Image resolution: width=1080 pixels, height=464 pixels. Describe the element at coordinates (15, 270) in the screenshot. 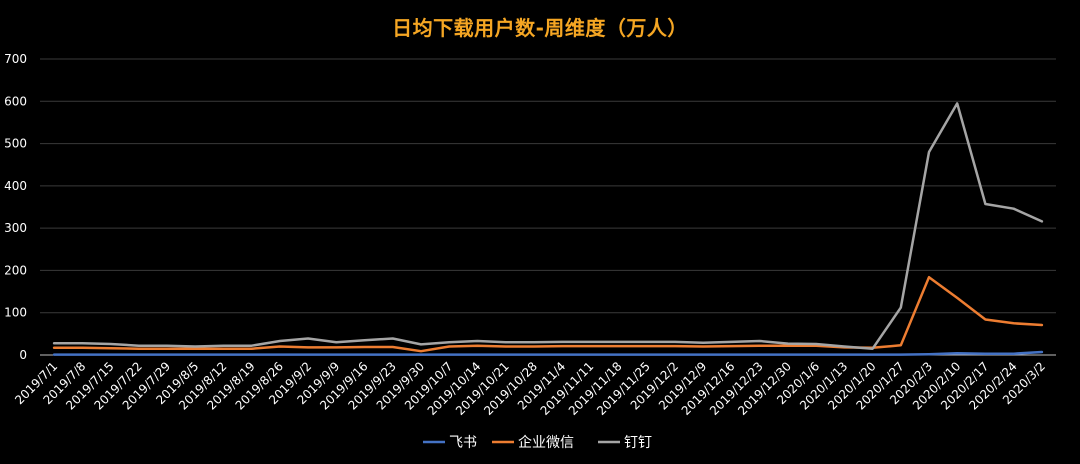

I see `y-tick-label: 200` at that location.